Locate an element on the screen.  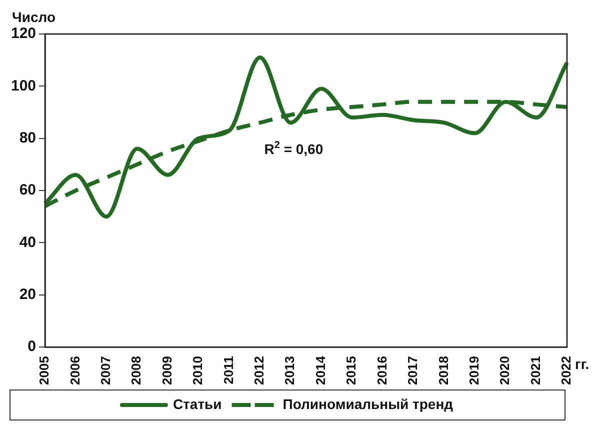
legend-label: Статьи is located at coordinates (197, 404).